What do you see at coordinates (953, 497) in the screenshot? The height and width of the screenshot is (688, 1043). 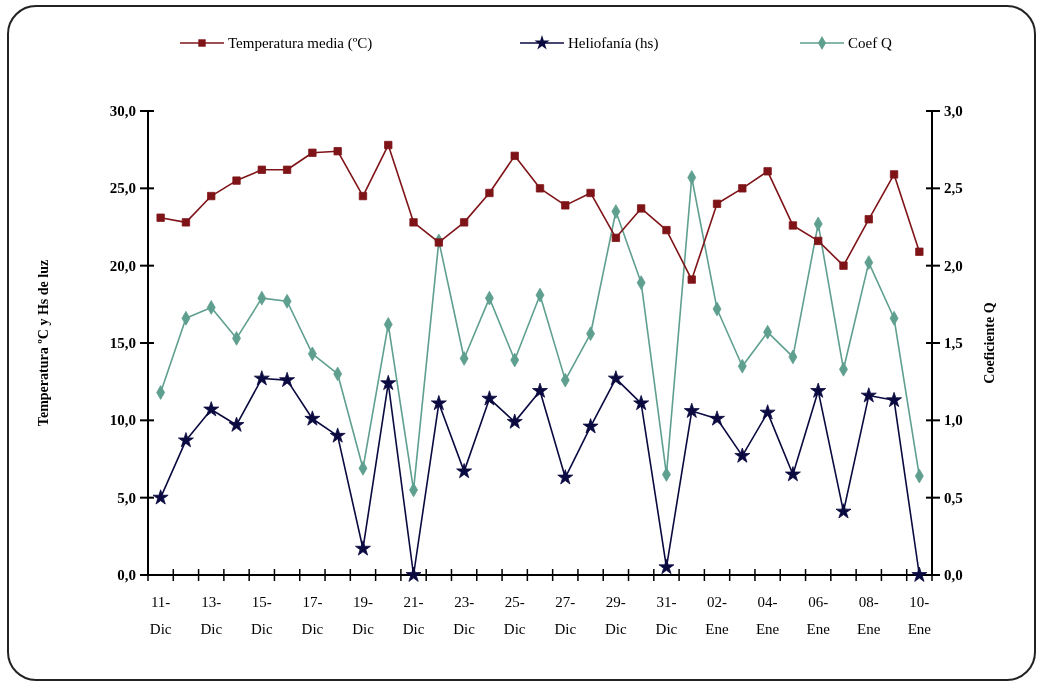 I see `y2-tick-label: 0,5` at bounding box center [953, 497].